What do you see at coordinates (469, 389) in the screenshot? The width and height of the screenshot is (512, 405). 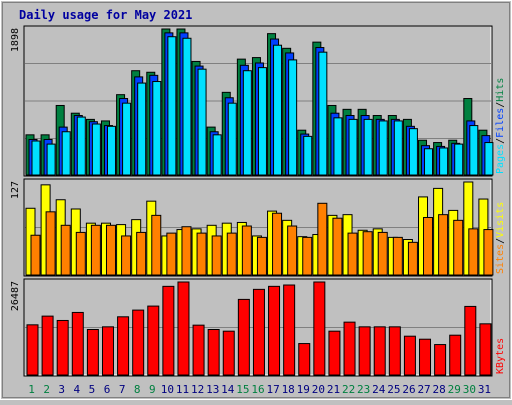 I see `day-label-30: 30` at bounding box center [469, 389].